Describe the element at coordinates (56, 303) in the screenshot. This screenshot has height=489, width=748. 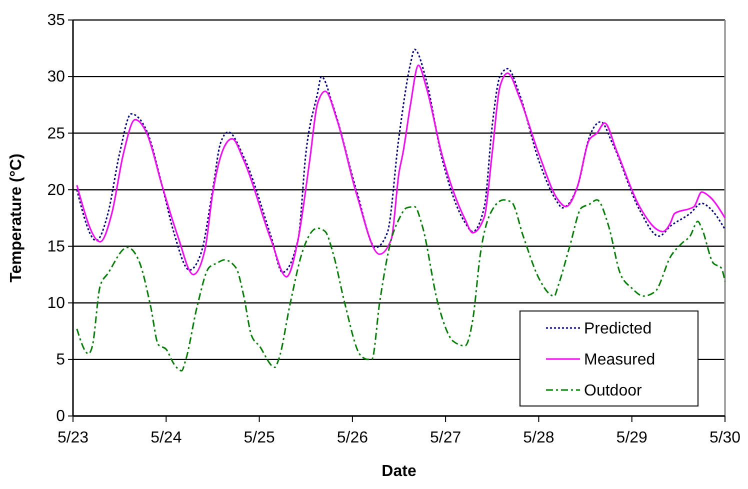
I see `y-tick-label: 10` at that location.